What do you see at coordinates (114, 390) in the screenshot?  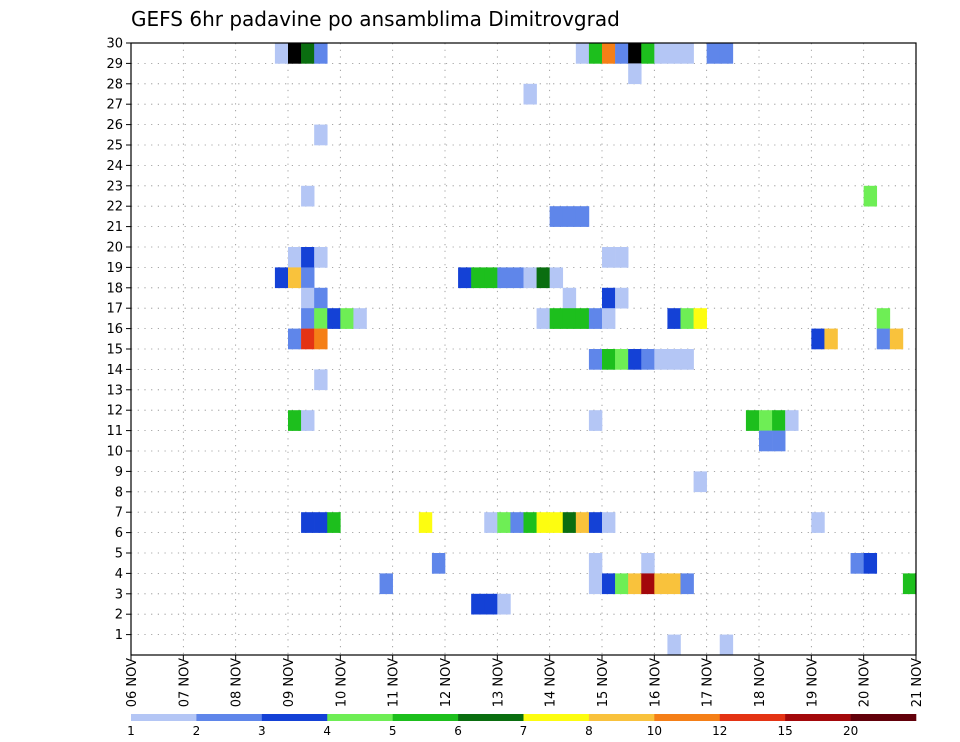 I see `y-tick-label: 13` at bounding box center [114, 390].